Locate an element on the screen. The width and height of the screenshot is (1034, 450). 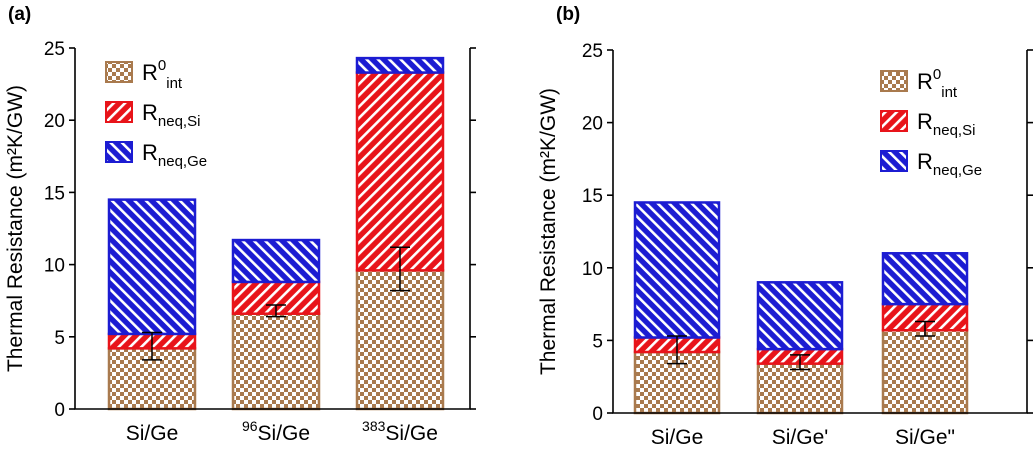
panel-label: (a) is located at coordinates (19, 14).